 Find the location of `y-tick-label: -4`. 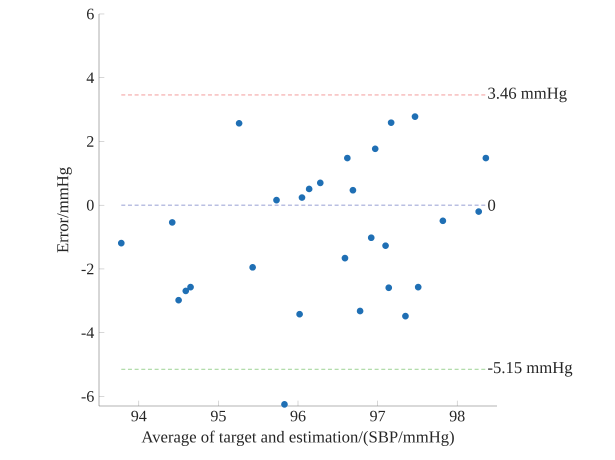

y-tick-label: -4 is located at coordinates (88, 332).